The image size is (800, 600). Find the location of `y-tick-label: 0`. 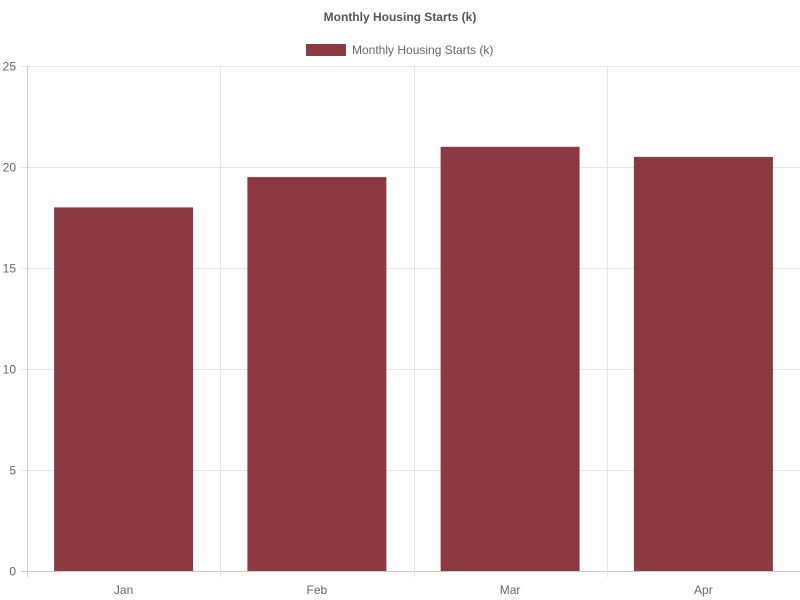

y-tick-label: 0 is located at coordinates (12, 572).